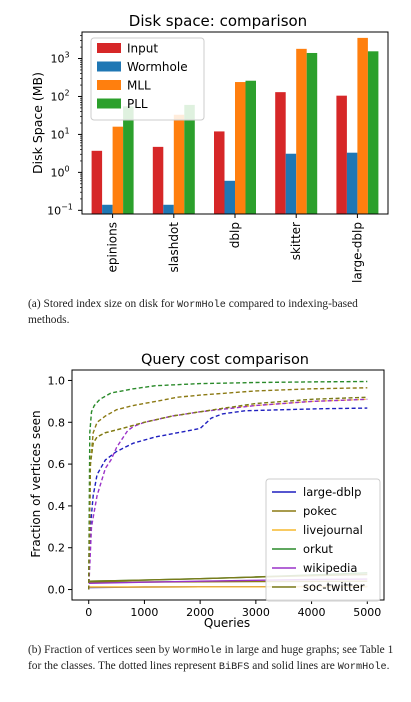  I want to click on bar-mll-large-dblp, so click(362, 125).